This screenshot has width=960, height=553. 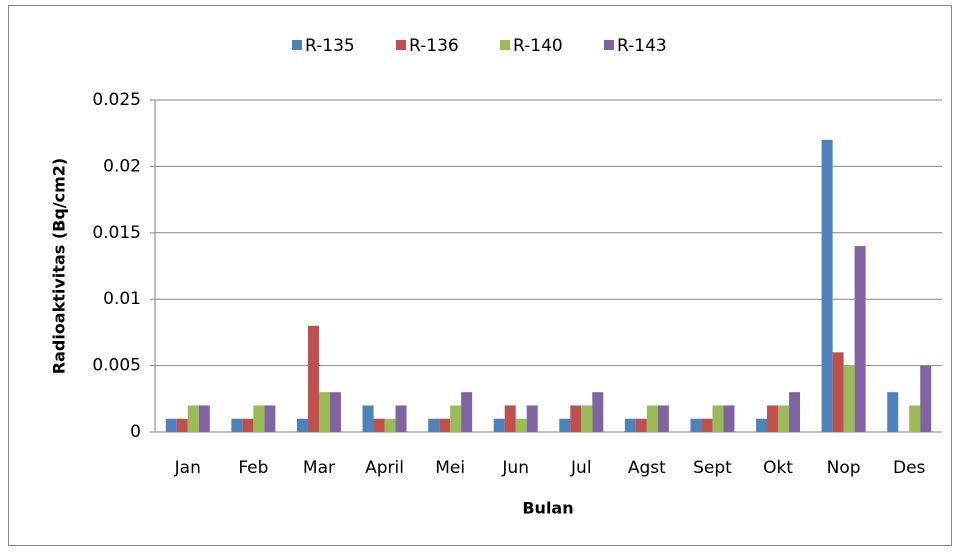 What do you see at coordinates (330, 46) in the screenshot?
I see `legend-label: R-135` at bounding box center [330, 46].